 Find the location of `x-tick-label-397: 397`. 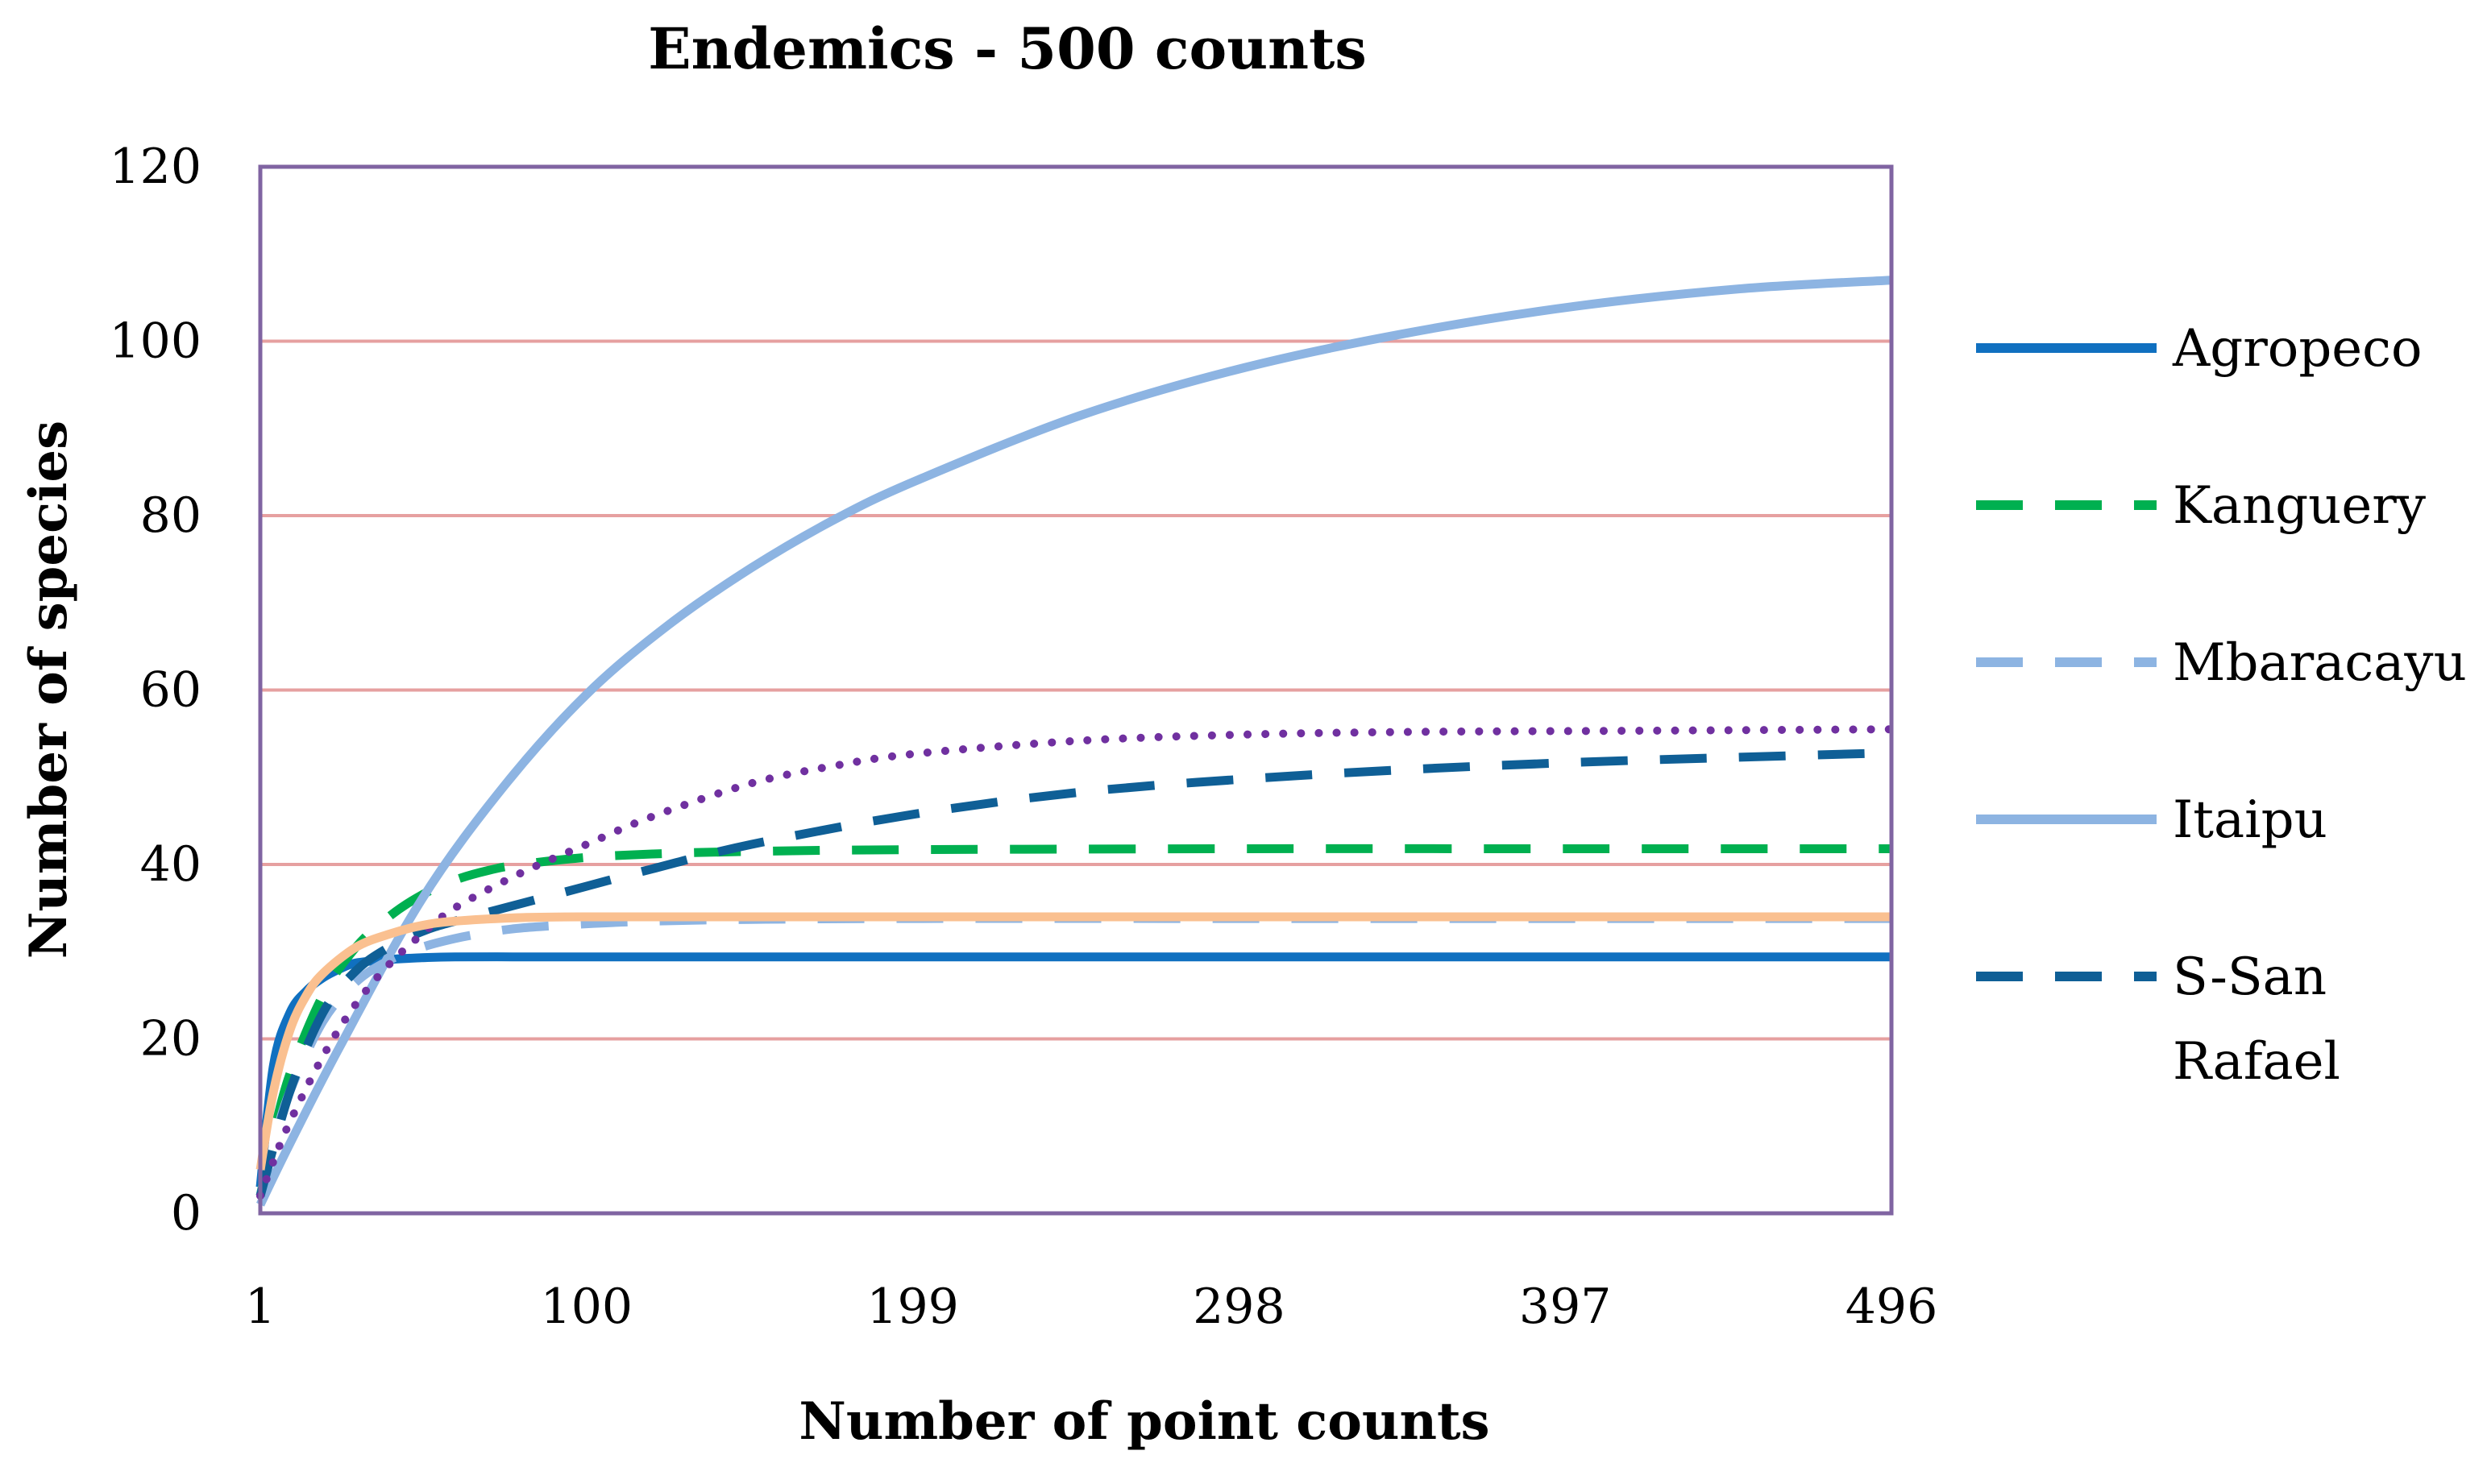

x-tick-label-397: 397 is located at coordinates (1566, 1307).